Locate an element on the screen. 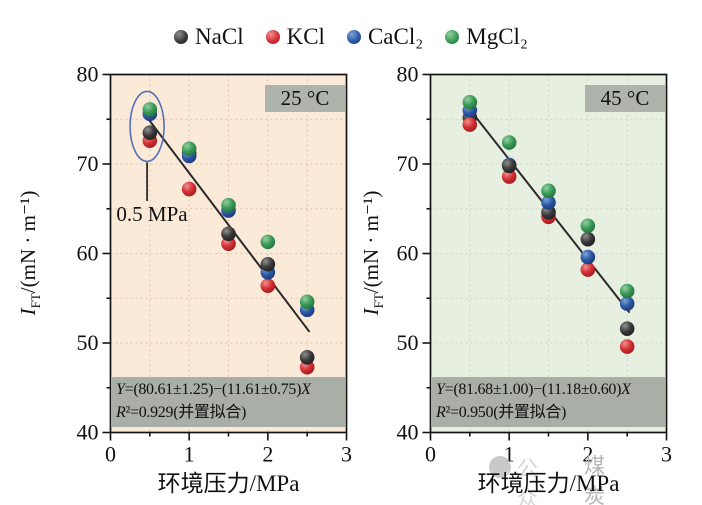 The image size is (702, 505). fit-equation-right: Y=(81.68±1.00)−(11.18±0.60)X is located at coordinates (533, 389).